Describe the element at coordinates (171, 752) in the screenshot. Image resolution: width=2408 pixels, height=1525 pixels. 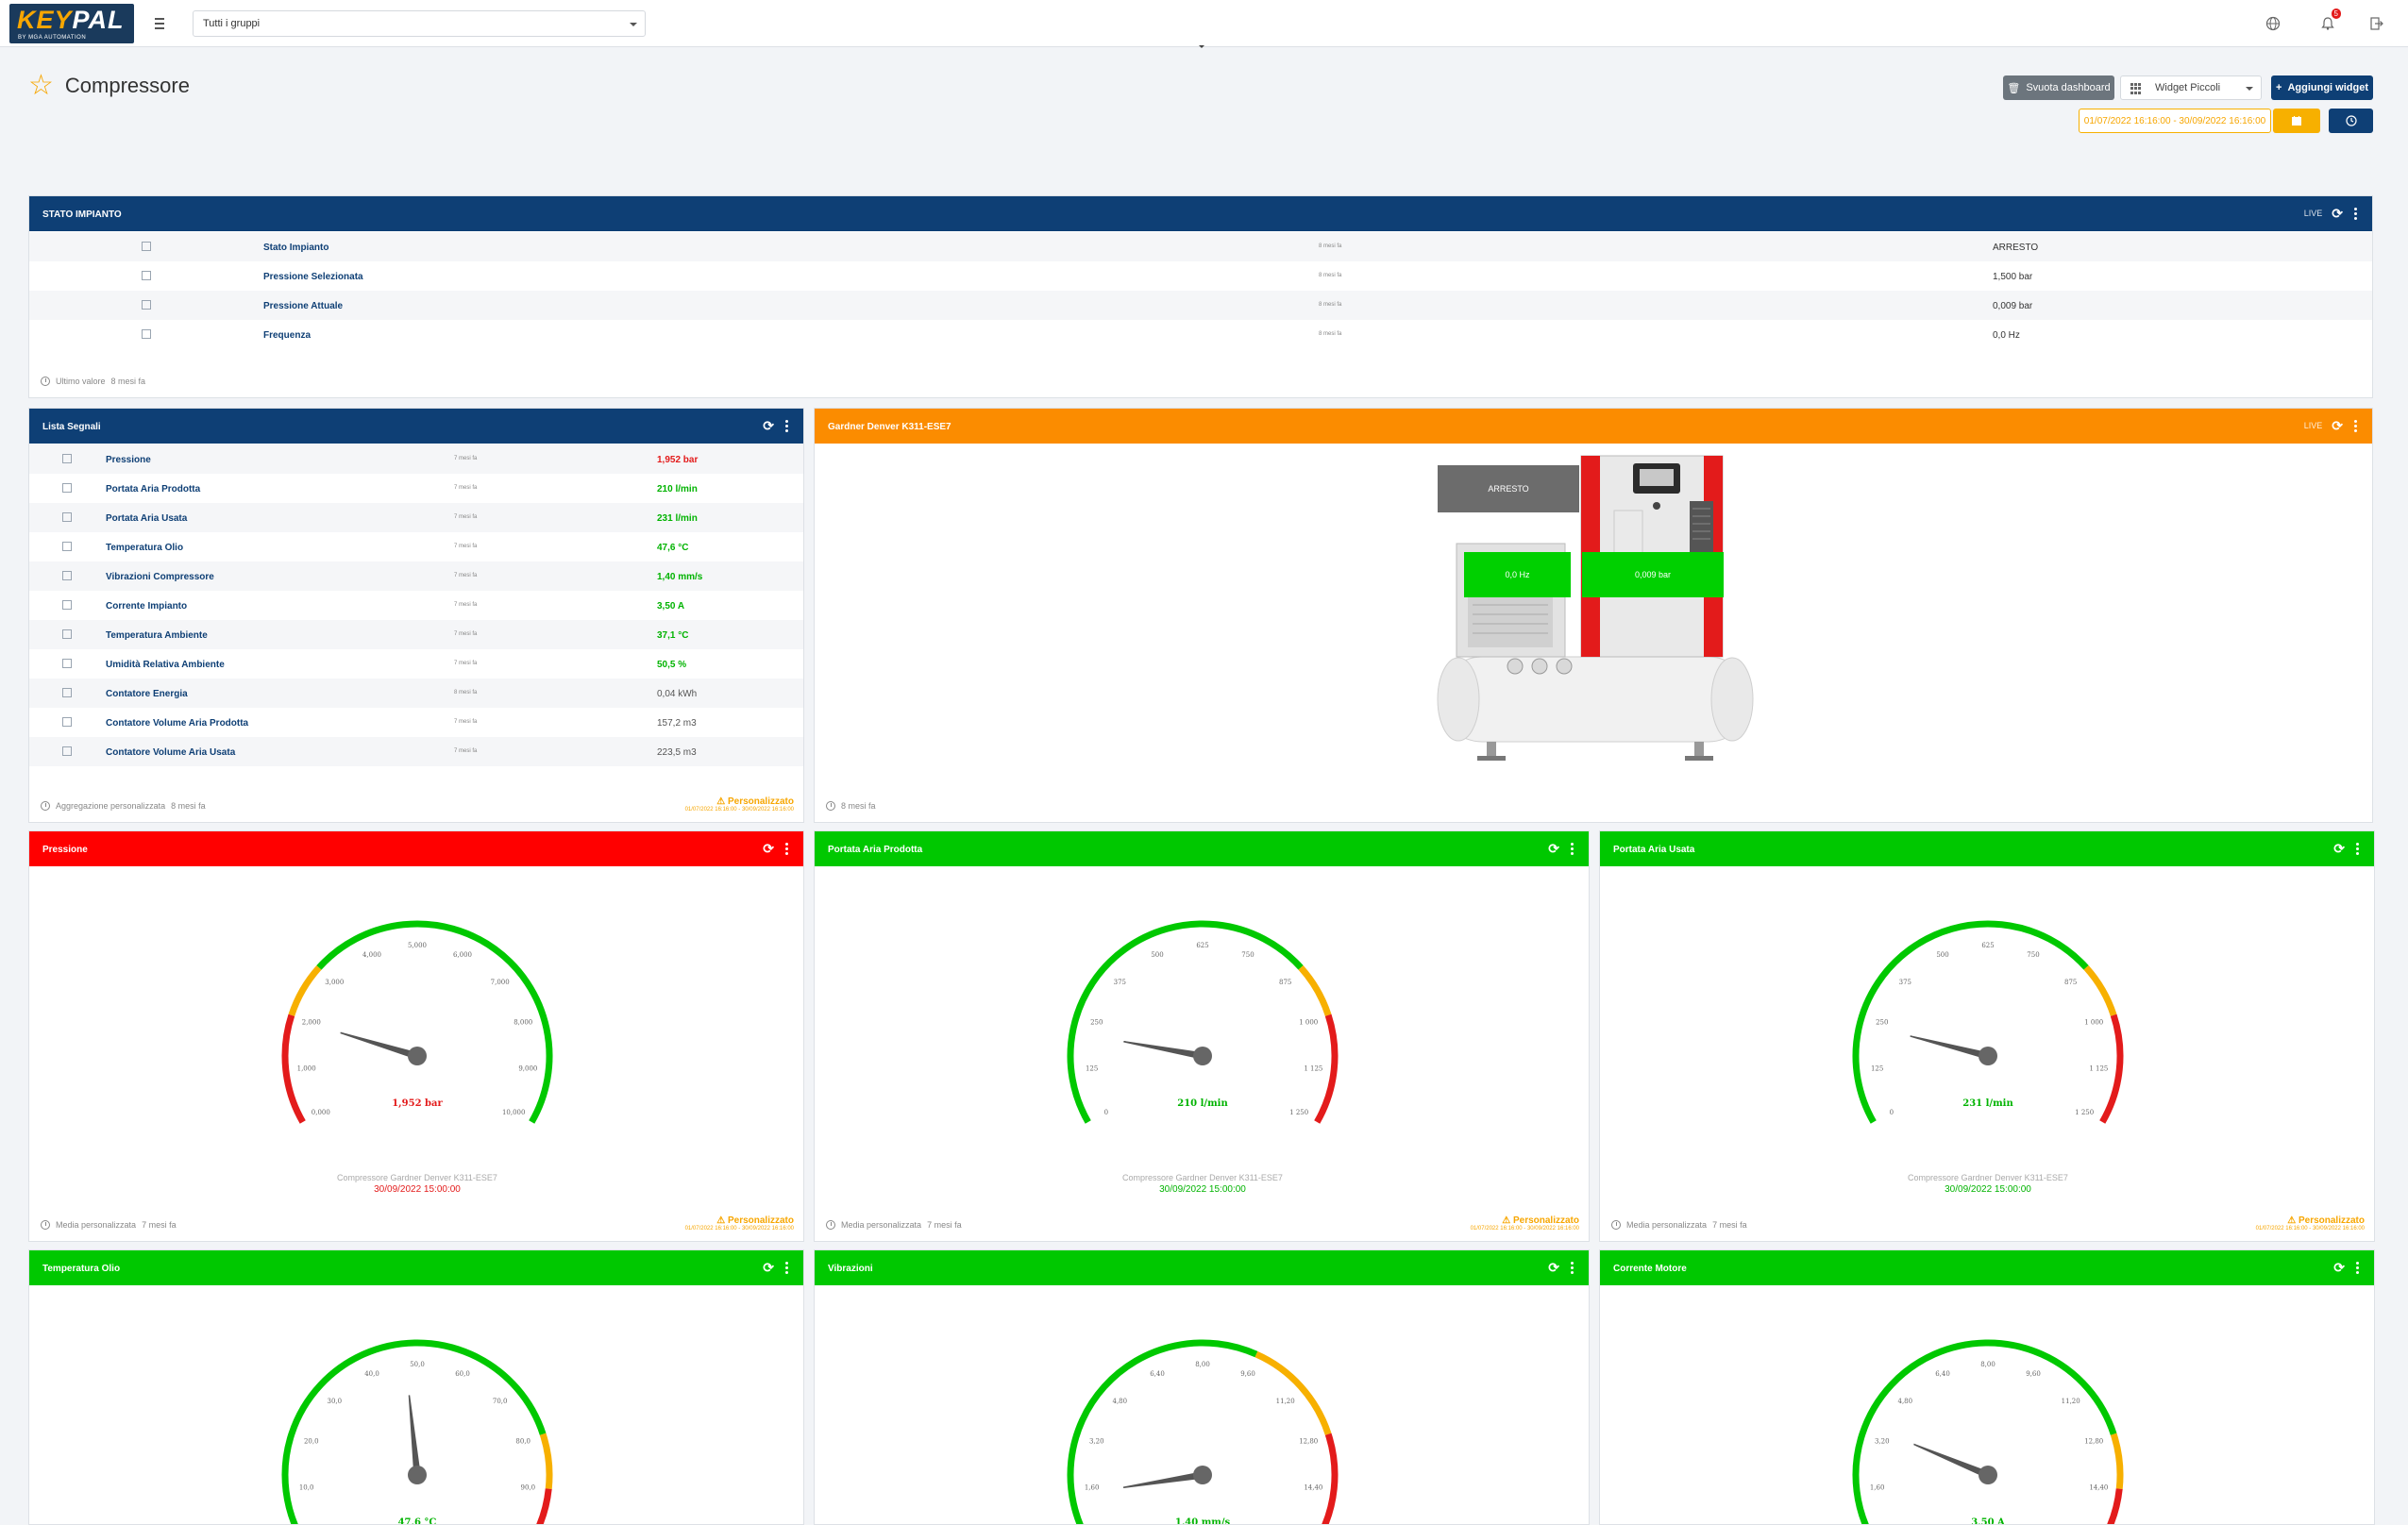
I see `signal-label: Contatore Volume Aria Usata` at that location.